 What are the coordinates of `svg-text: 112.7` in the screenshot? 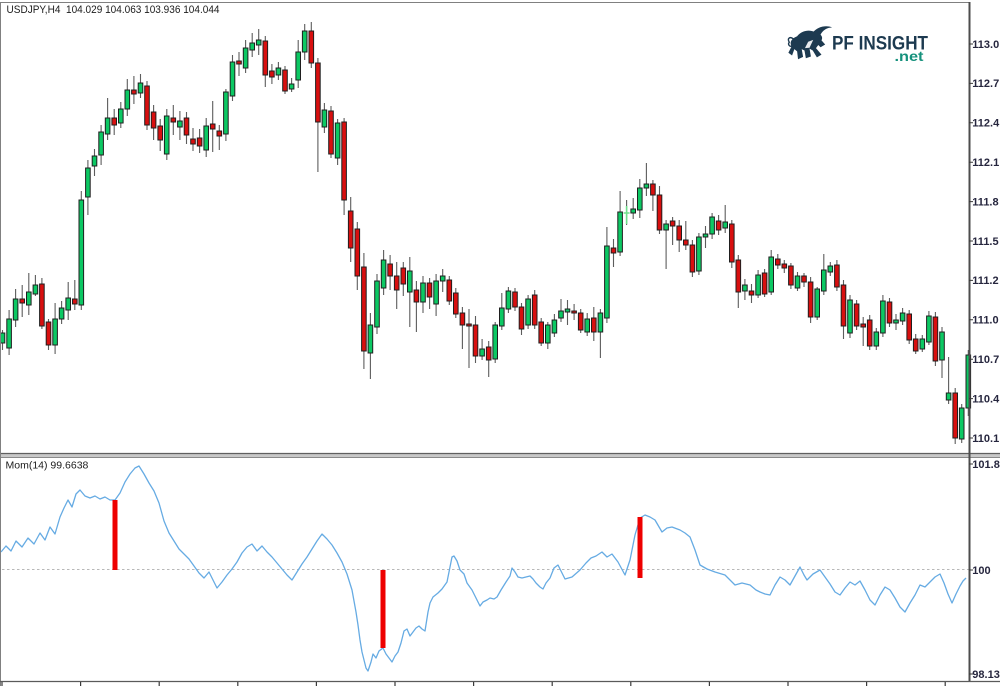 It's located at (985, 84).